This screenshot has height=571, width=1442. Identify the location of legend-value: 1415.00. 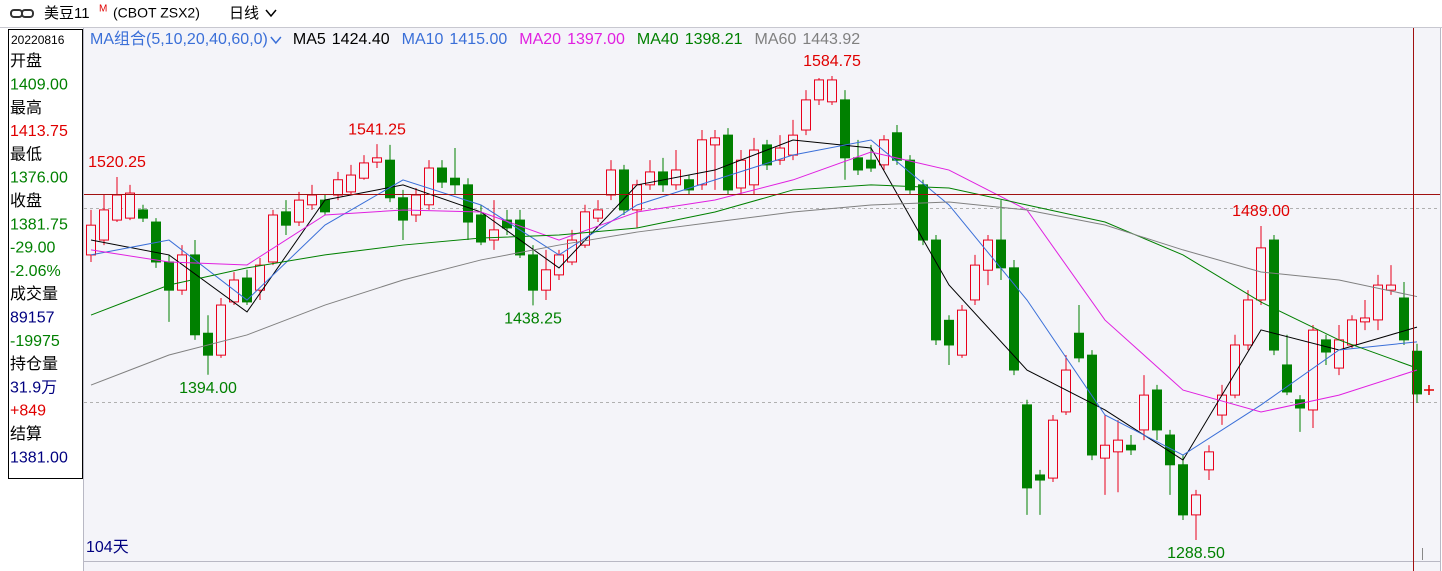
(478, 39).